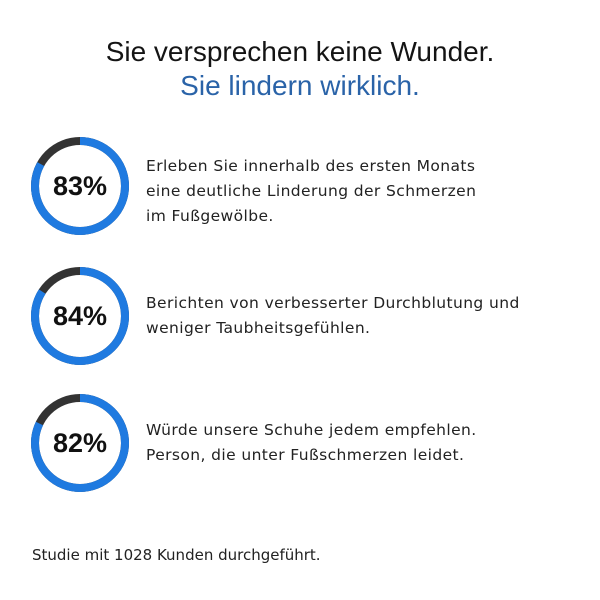 Image resolution: width=600 pixels, height=600 pixels. What do you see at coordinates (258, 328) in the screenshot?
I see `desc-line: weniger Taubheitsgefühlen.` at bounding box center [258, 328].